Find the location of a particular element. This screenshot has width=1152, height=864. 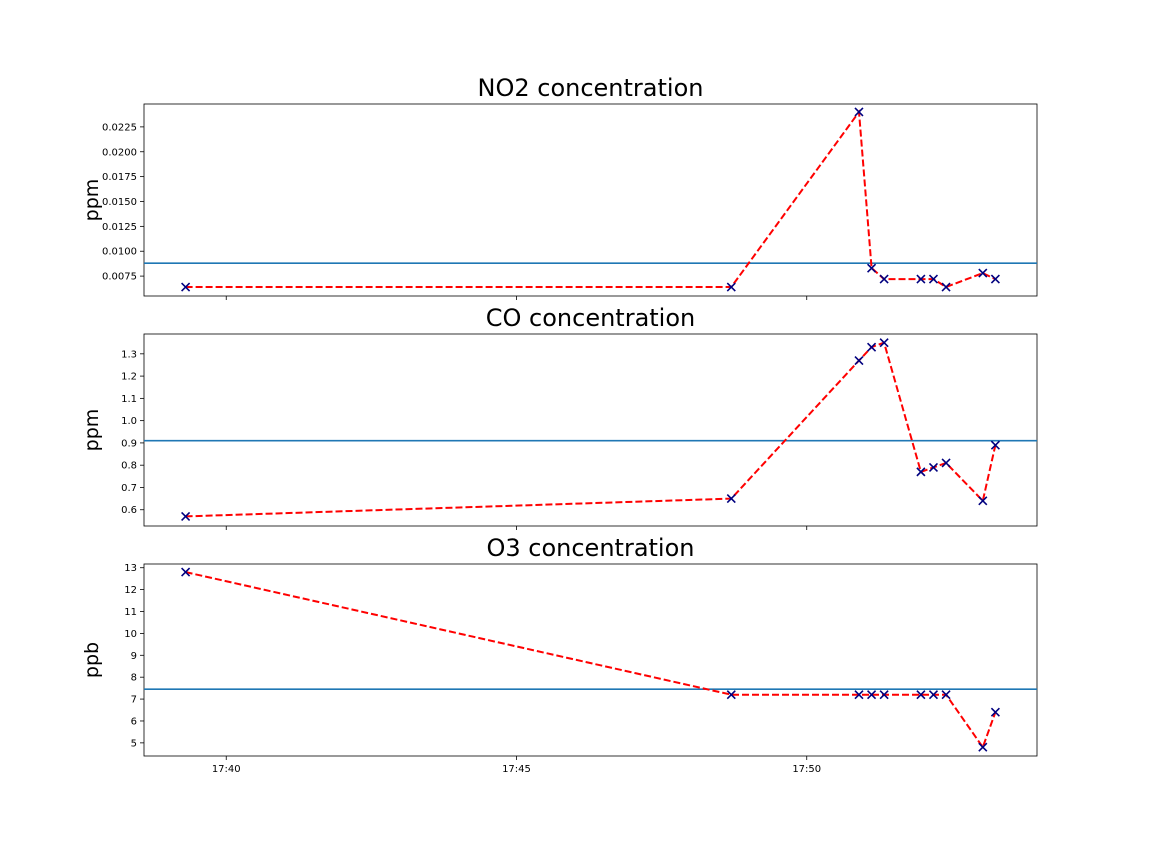

chart-title: NO2 concentration is located at coordinates (591, 88).